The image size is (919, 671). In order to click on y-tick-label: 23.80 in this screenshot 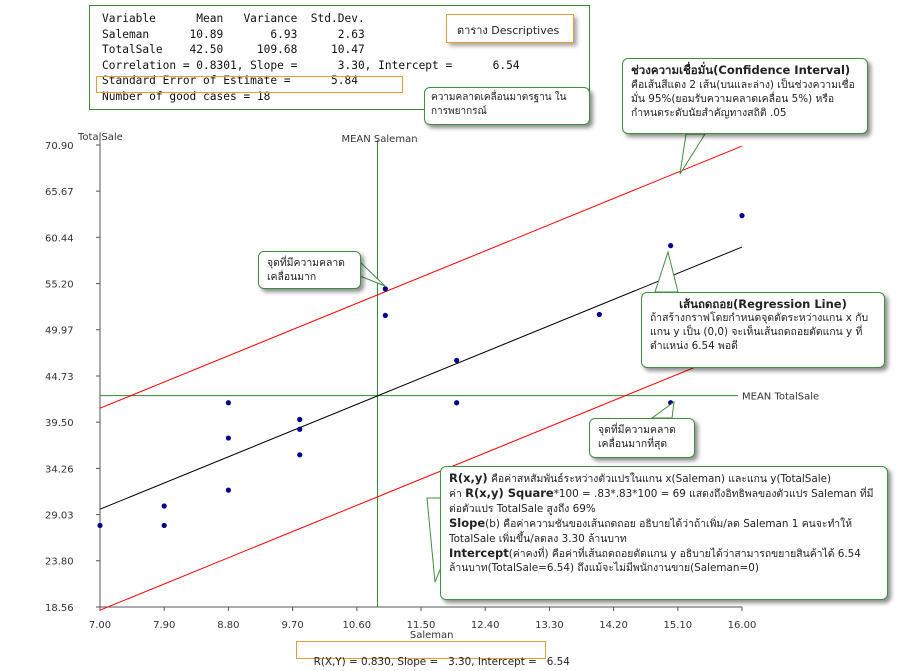, I will do `click(59, 562)`.